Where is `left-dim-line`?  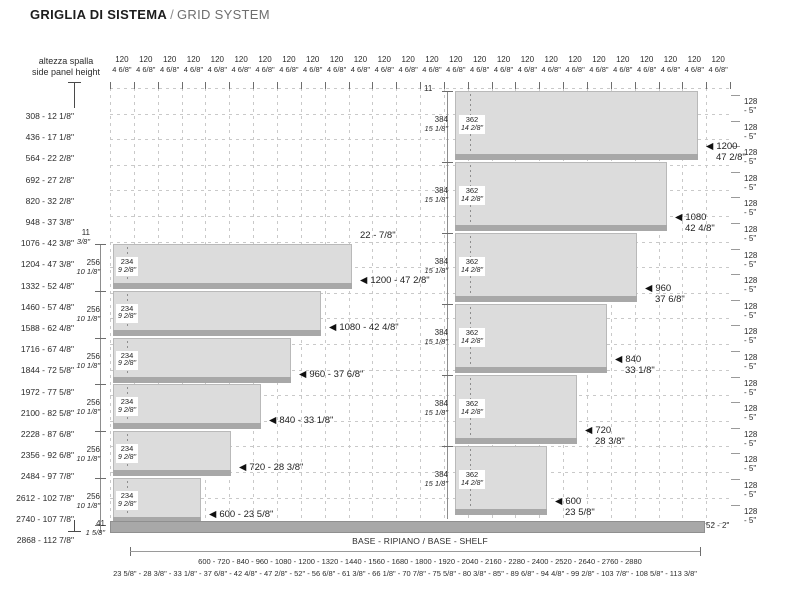 left-dim-line is located at coordinates (100, 388).